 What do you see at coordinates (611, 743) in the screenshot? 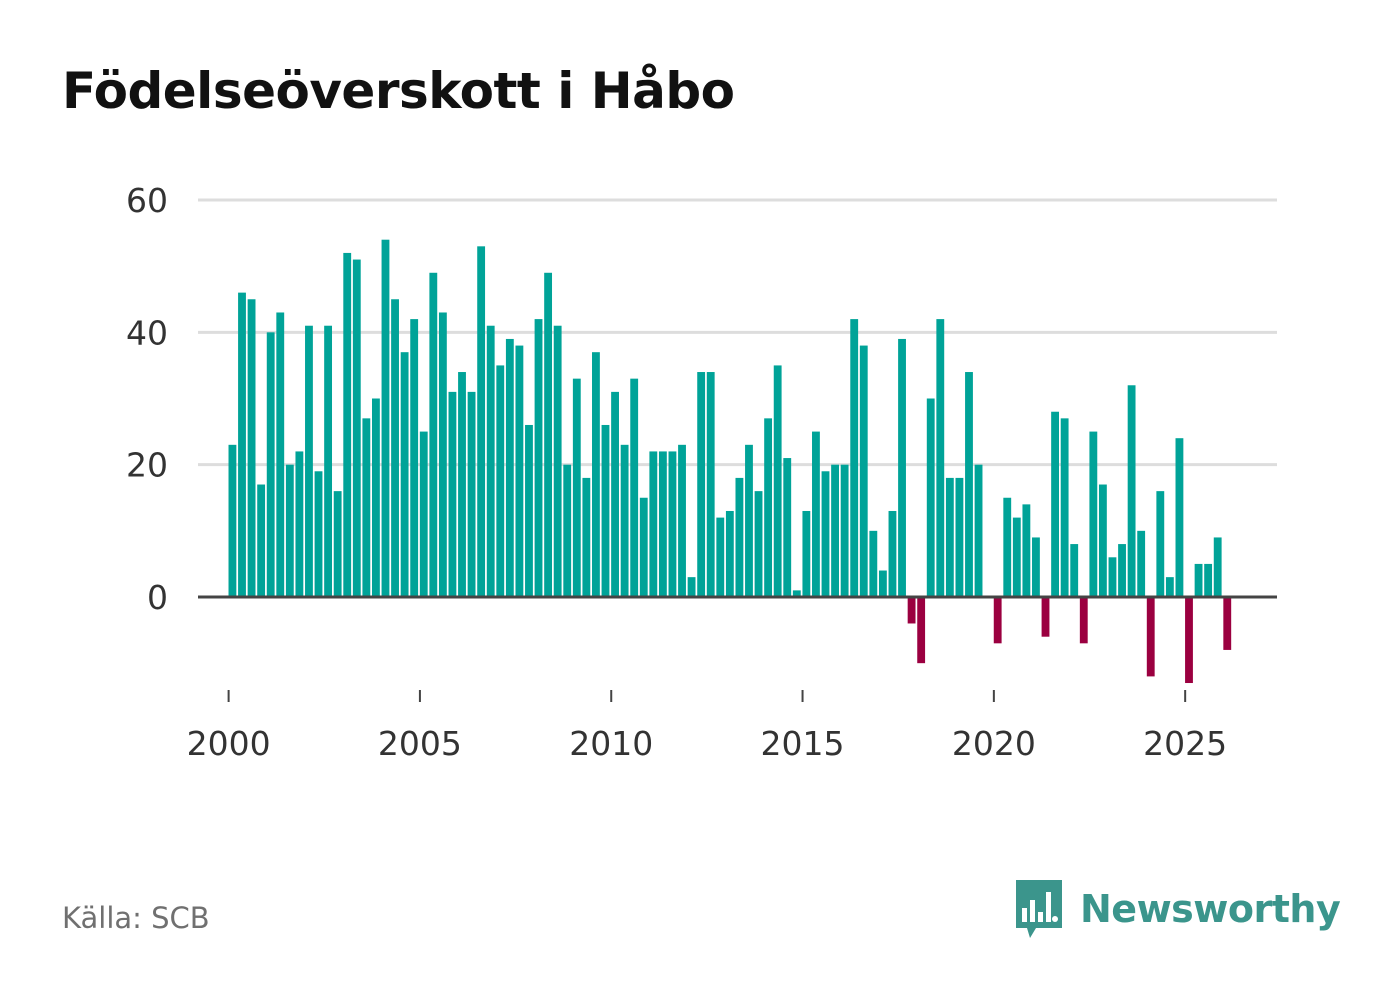
I see `x-tick-label: 2010` at bounding box center [611, 743].